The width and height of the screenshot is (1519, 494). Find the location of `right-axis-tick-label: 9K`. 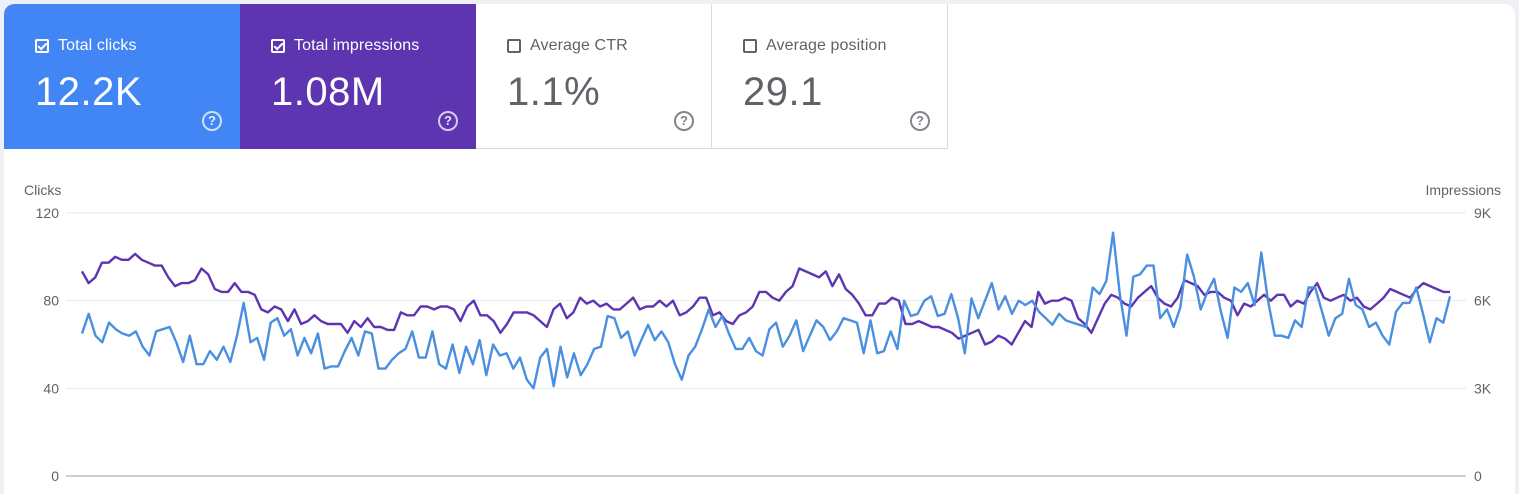

right-axis-tick-label: 9K is located at coordinates (1483, 213).